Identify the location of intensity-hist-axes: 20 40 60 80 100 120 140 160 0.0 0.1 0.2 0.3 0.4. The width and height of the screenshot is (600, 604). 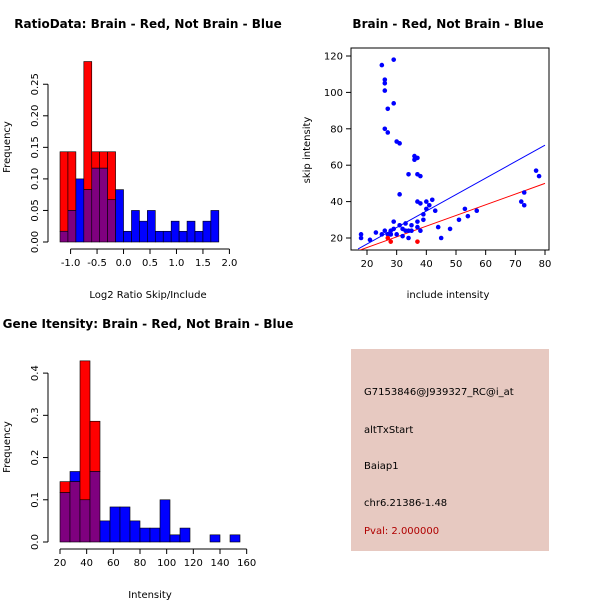
(143, 467).